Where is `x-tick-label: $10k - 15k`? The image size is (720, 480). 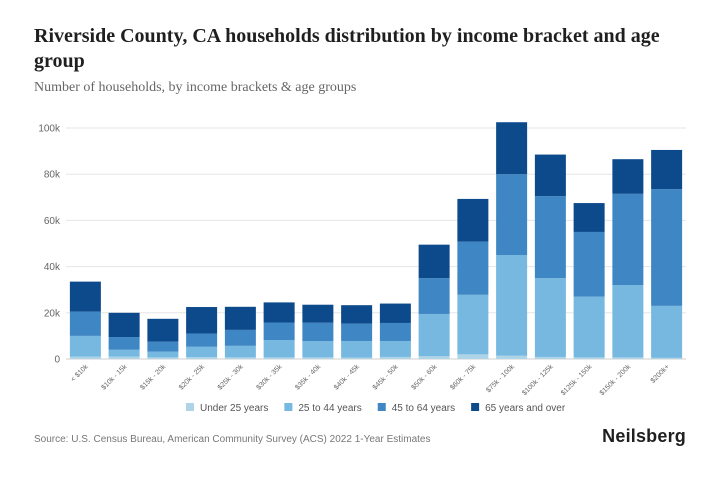
x-tick-label: $10k - 15k is located at coordinates (114, 377).